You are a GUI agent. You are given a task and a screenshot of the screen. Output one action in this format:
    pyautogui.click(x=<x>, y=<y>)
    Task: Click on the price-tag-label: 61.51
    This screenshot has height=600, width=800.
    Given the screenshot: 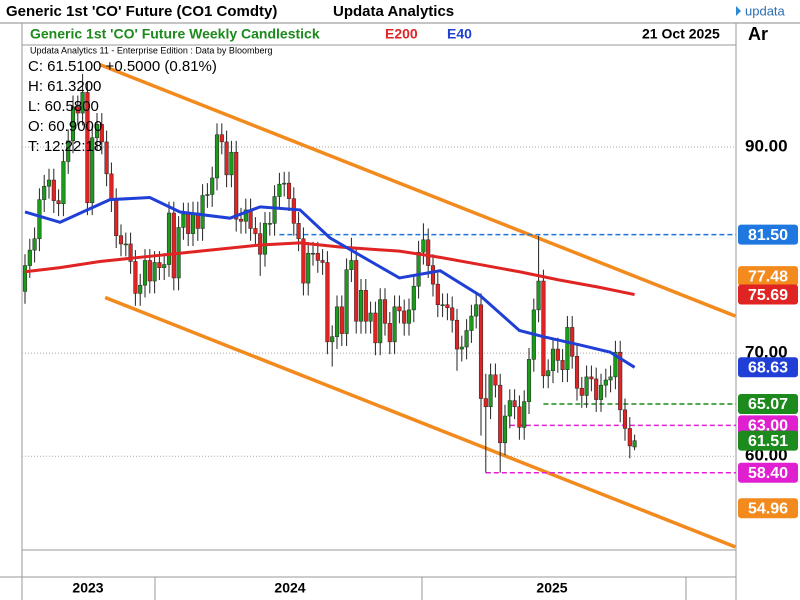 What is the action you would take?
    pyautogui.click(x=768, y=441)
    